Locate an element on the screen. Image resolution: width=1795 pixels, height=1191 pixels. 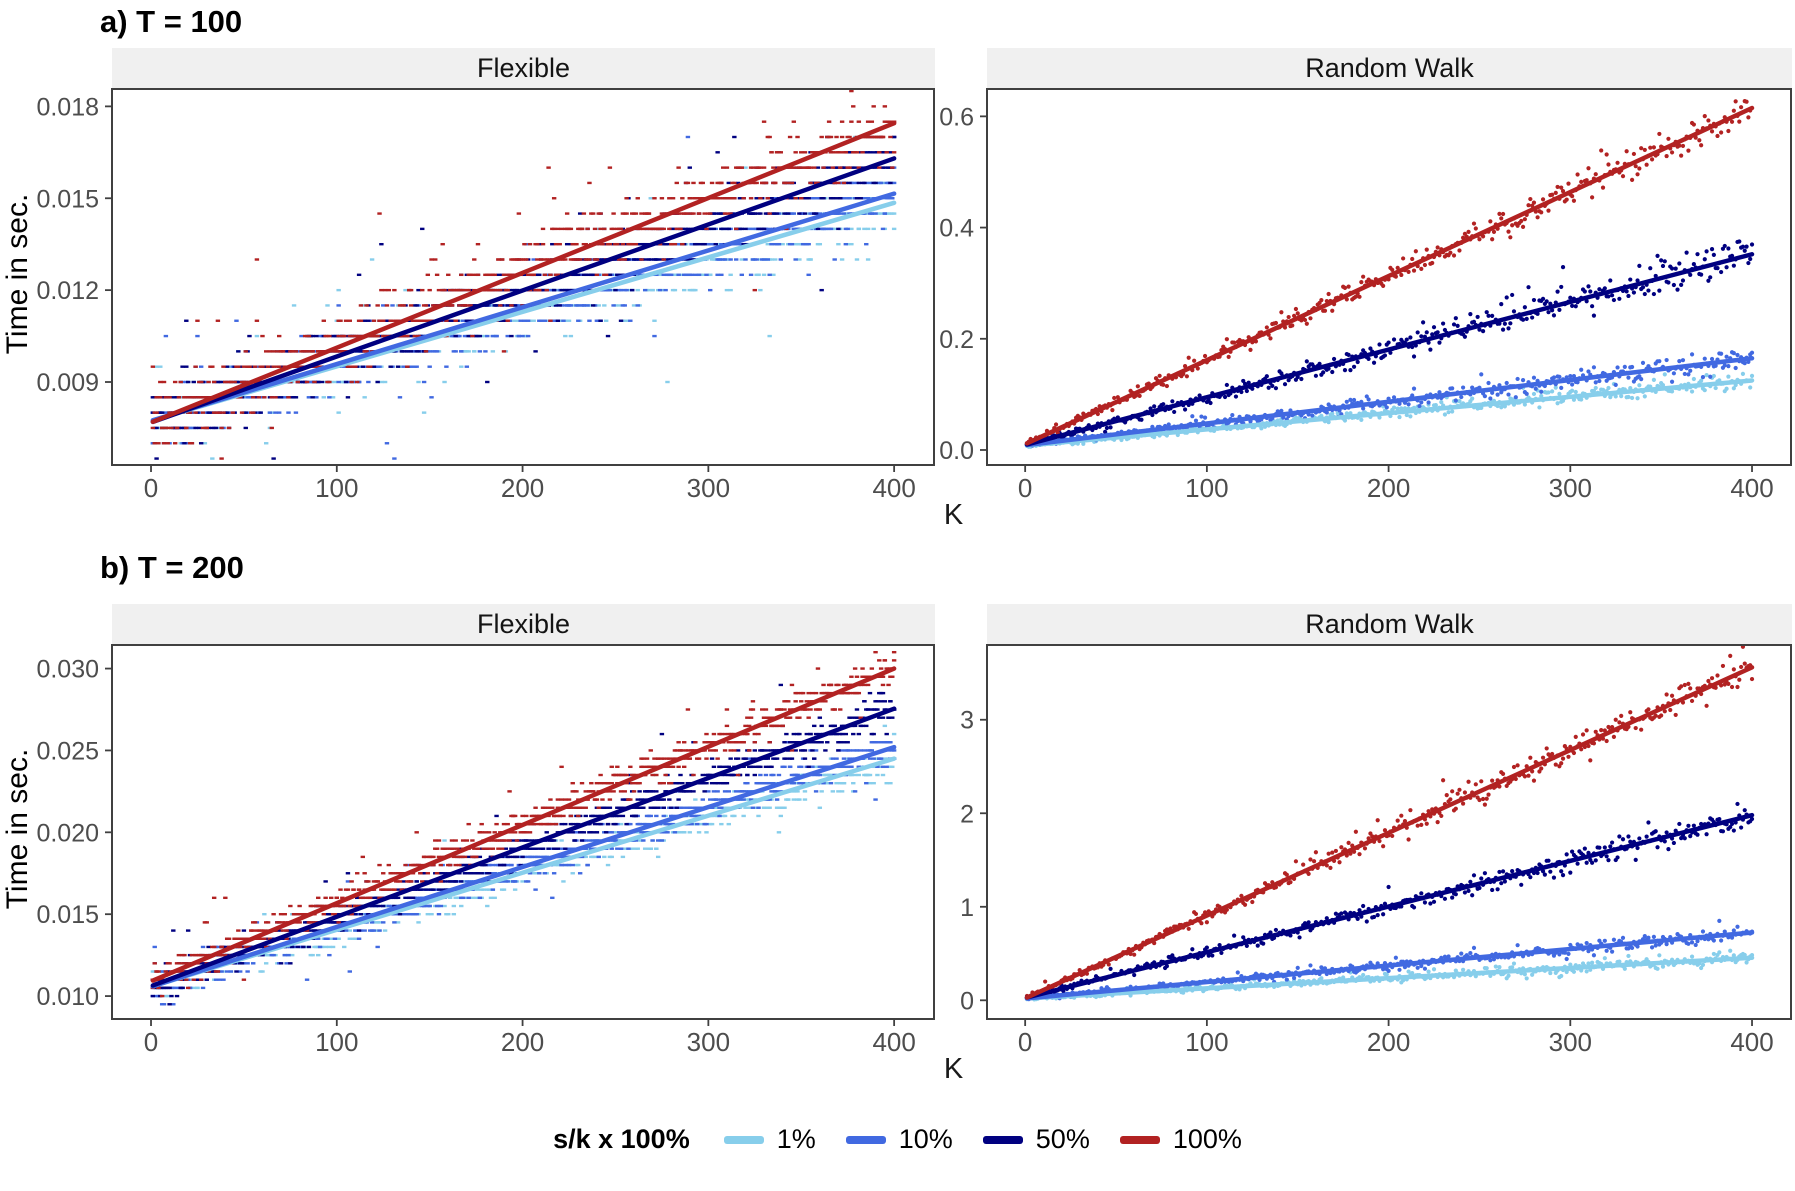
legend-swatch-50pct-icon is located at coordinates (1002, 1139).